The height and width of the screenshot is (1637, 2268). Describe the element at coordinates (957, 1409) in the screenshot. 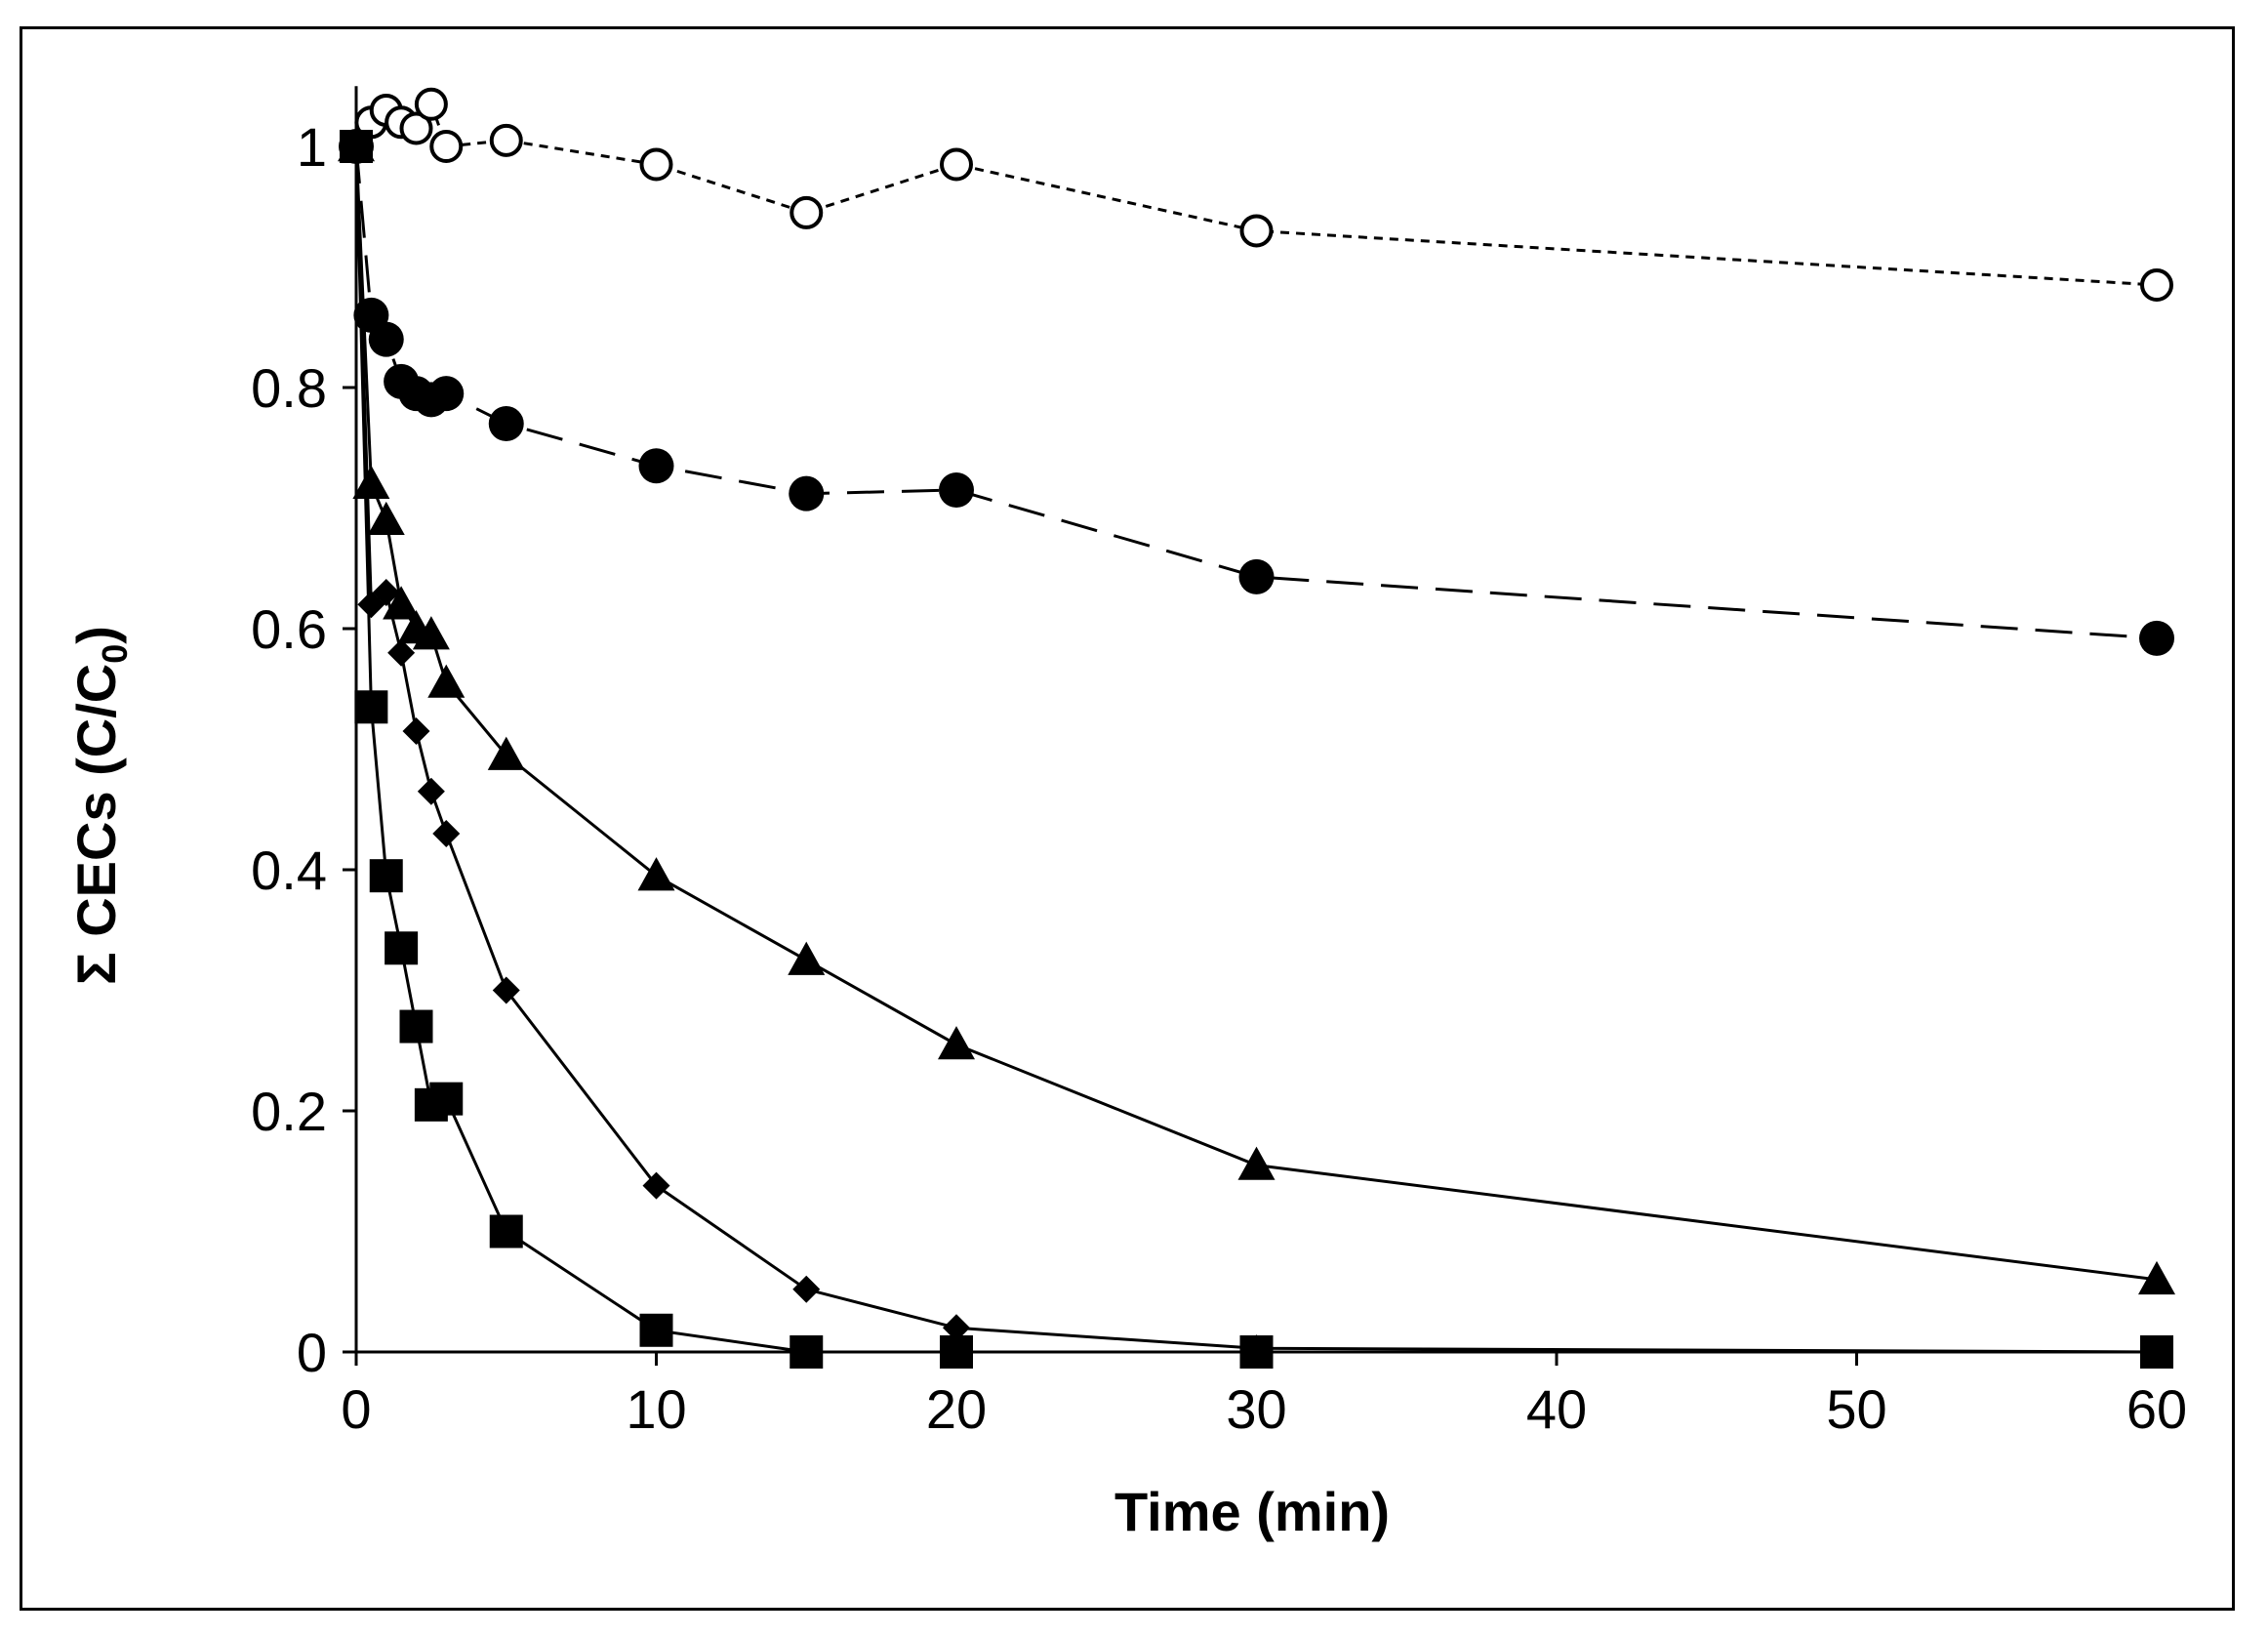

I see `x-tick-label: 20` at that location.